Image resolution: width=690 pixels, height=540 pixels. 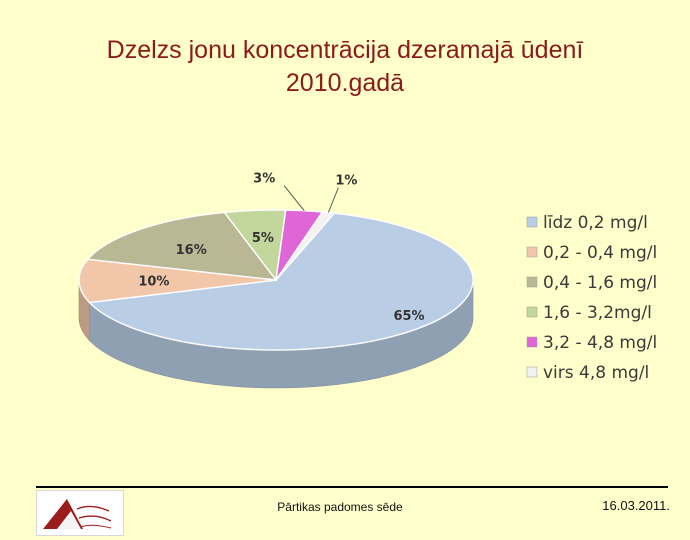 What do you see at coordinates (263, 238) in the screenshot?
I see `data-label-3: 5%` at bounding box center [263, 238].